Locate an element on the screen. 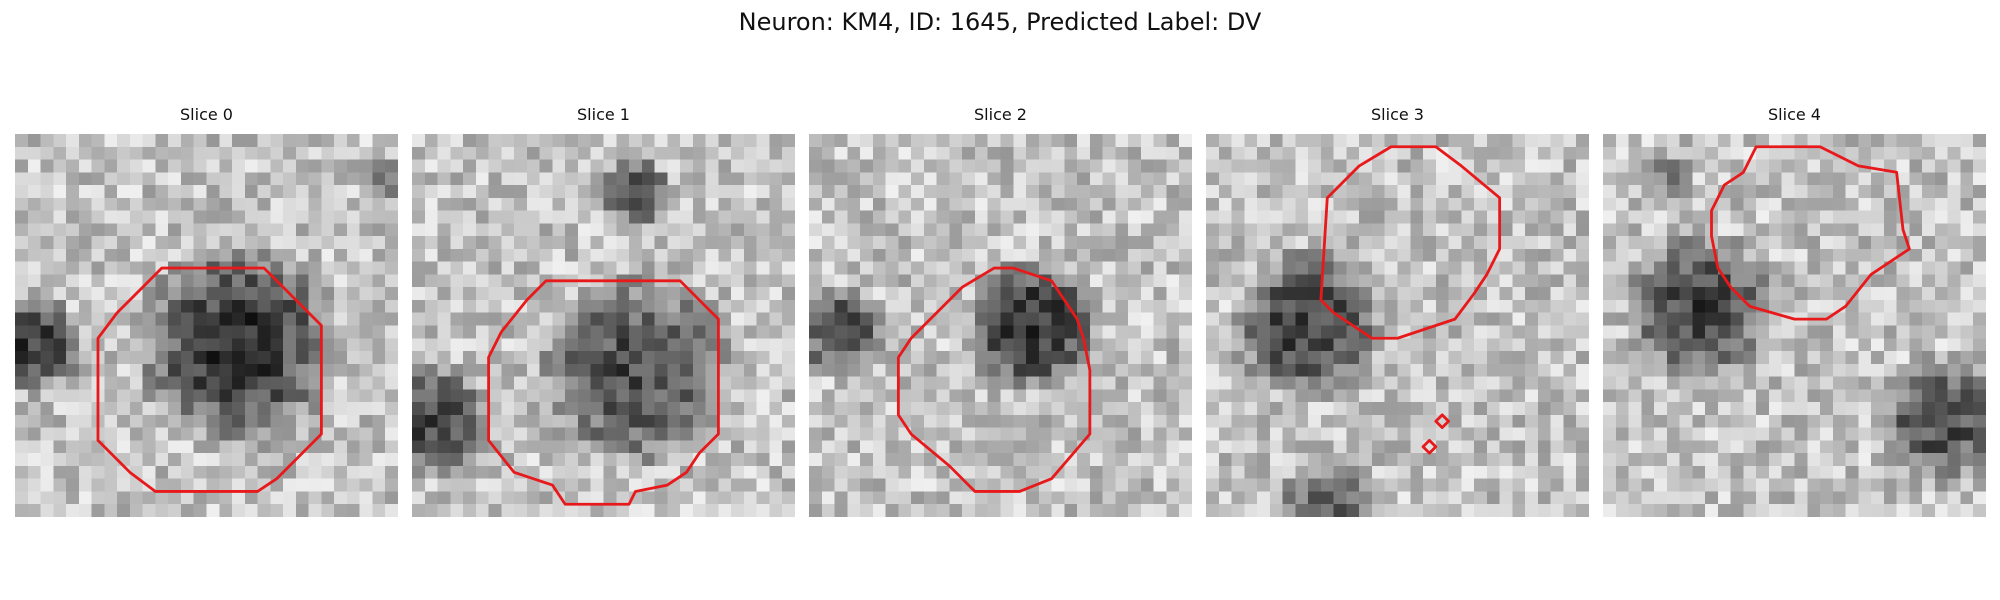 Image resolution: width=2000 pixels, height=600 pixels. slice-title: Slice 1 is located at coordinates (603, 114).